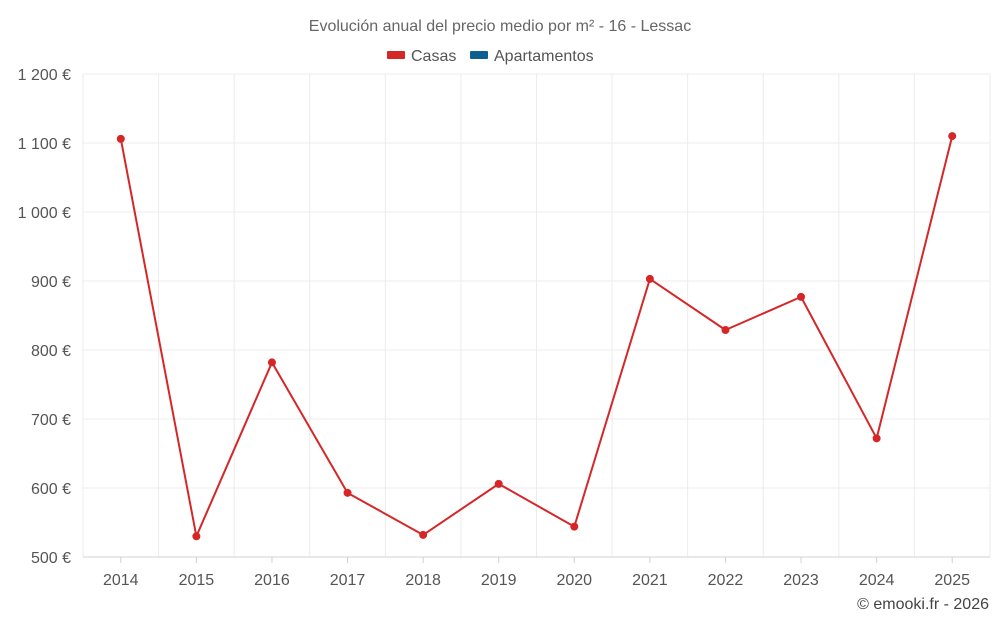 The height and width of the screenshot is (625, 1000). Describe the element at coordinates (490, 56) in the screenshot. I see `legend: Casas Apartamentos` at that location.